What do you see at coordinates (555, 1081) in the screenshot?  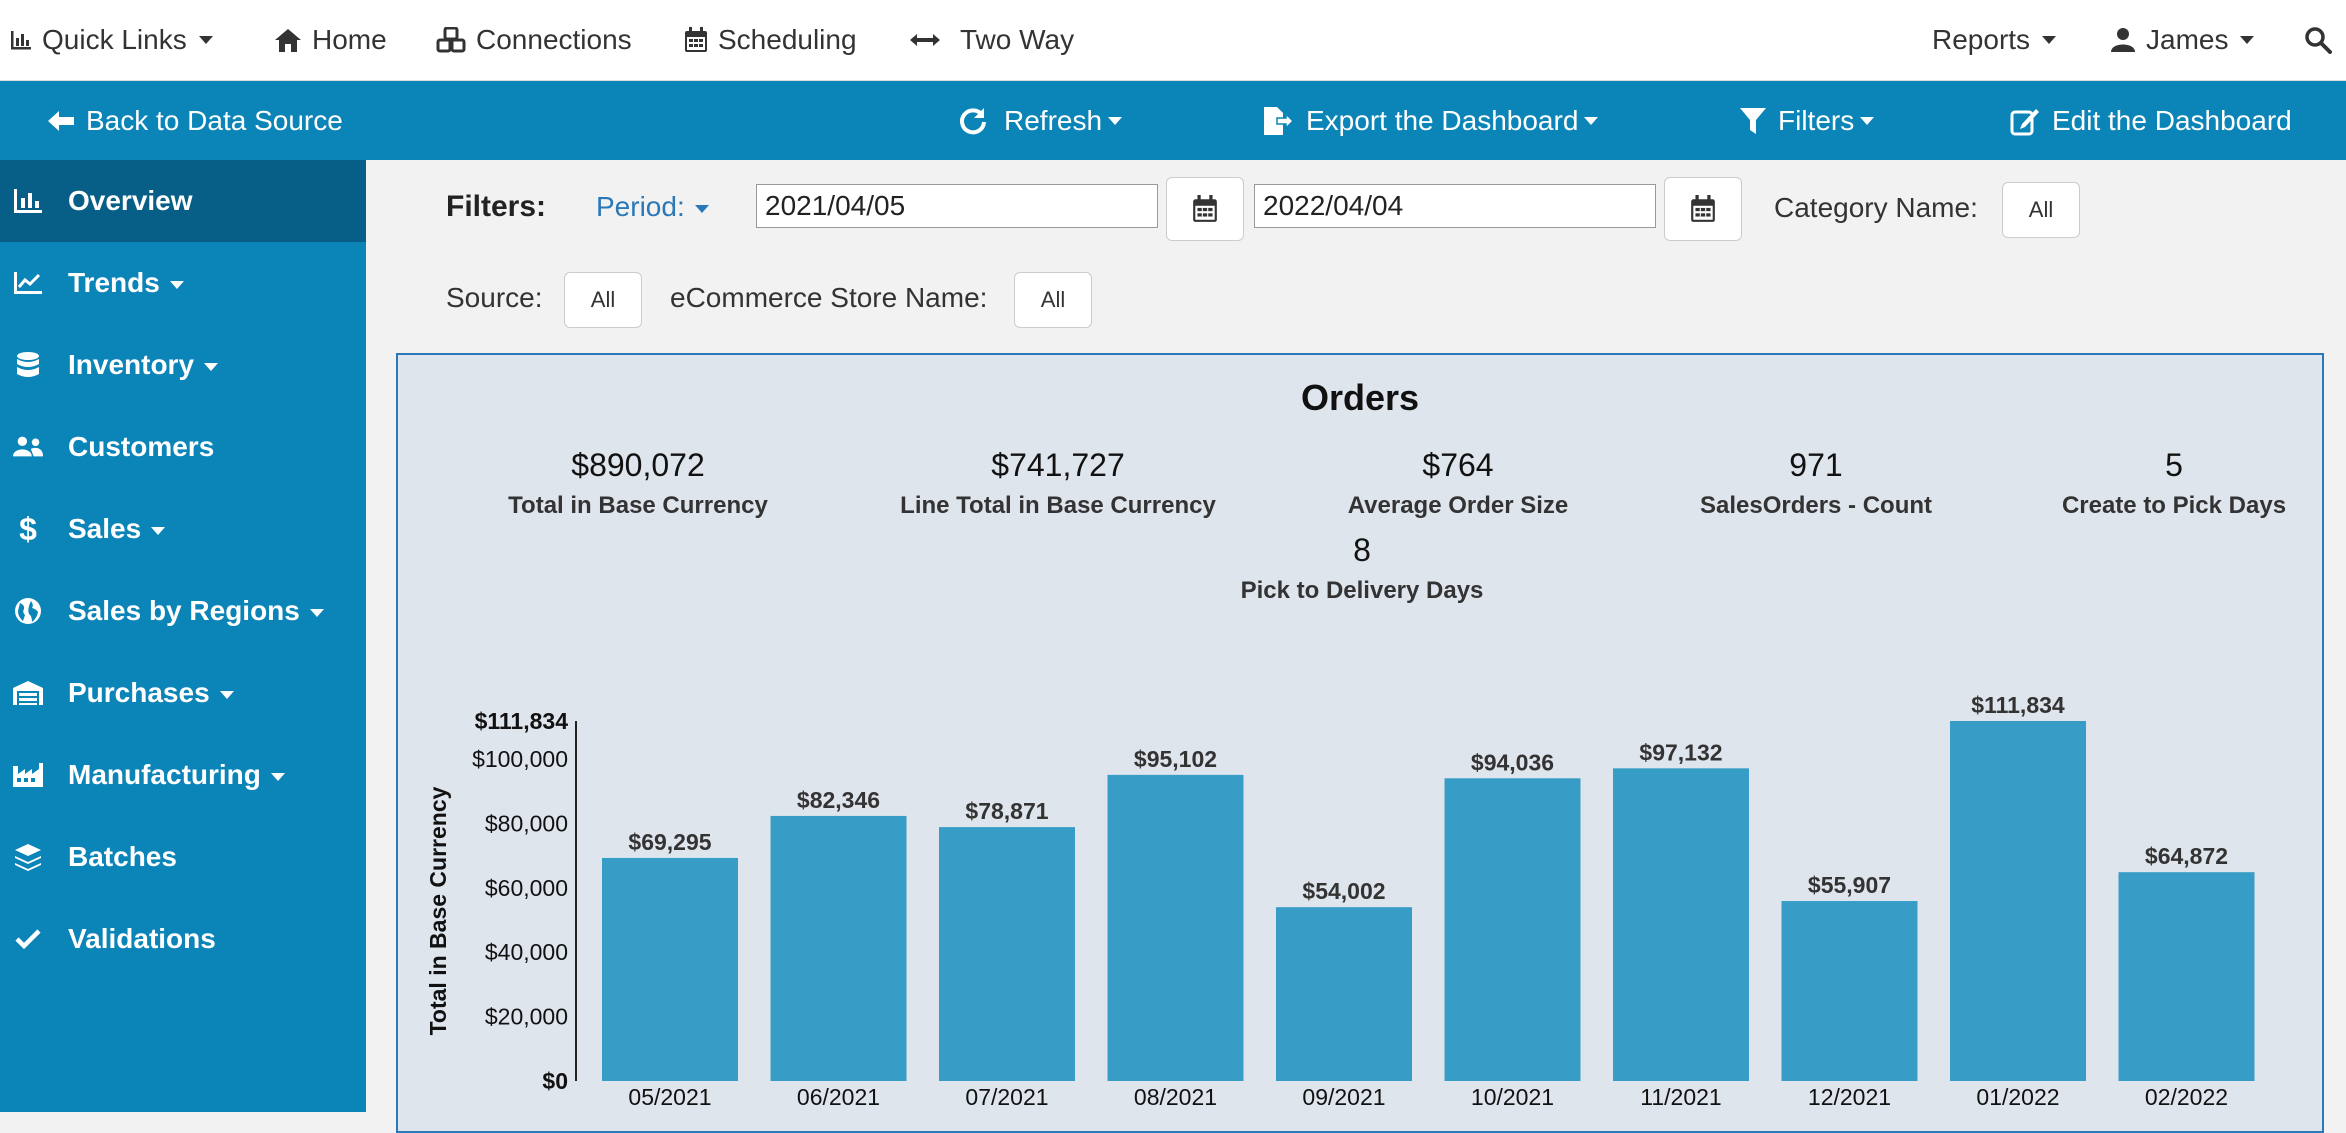 I see `y-tick-label: $0` at bounding box center [555, 1081].